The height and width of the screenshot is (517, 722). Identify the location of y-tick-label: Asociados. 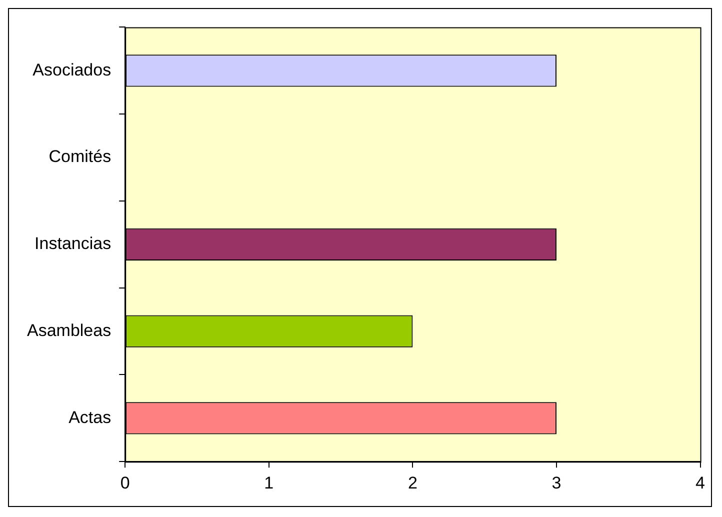
(72, 70).